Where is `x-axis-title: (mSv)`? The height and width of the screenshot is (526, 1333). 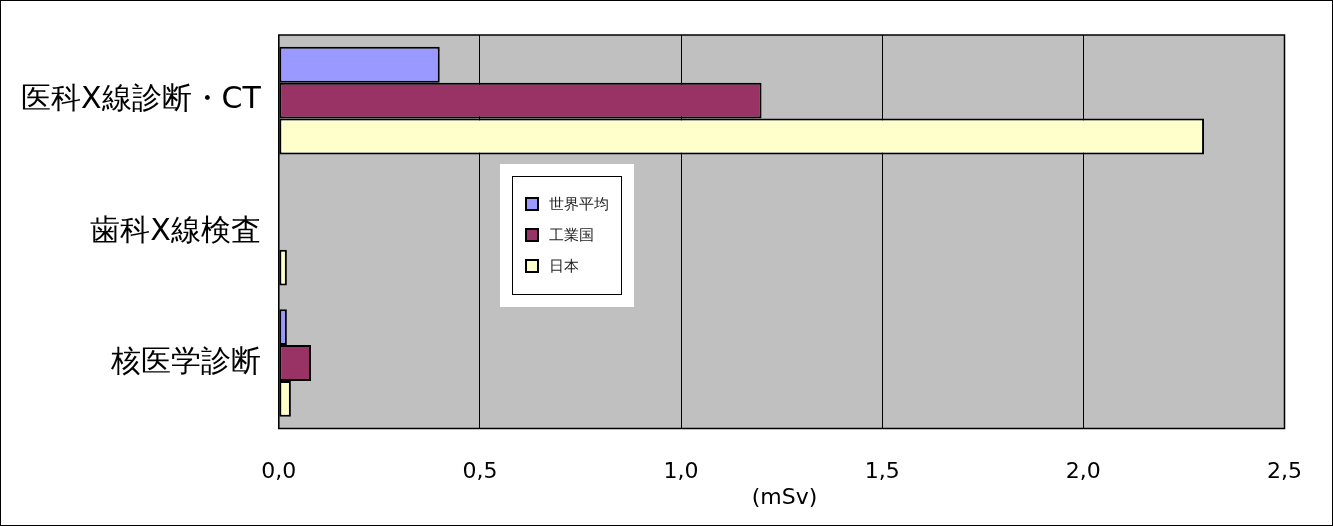
x-axis-title: (mSv) is located at coordinates (784, 496).